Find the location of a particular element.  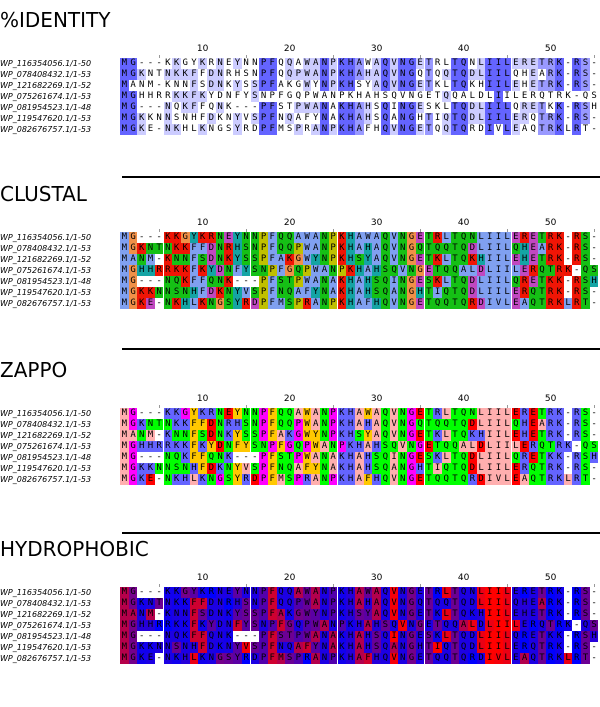

sequence-name: WP_116354056.1/1-50 is located at coordinates (59, 63).